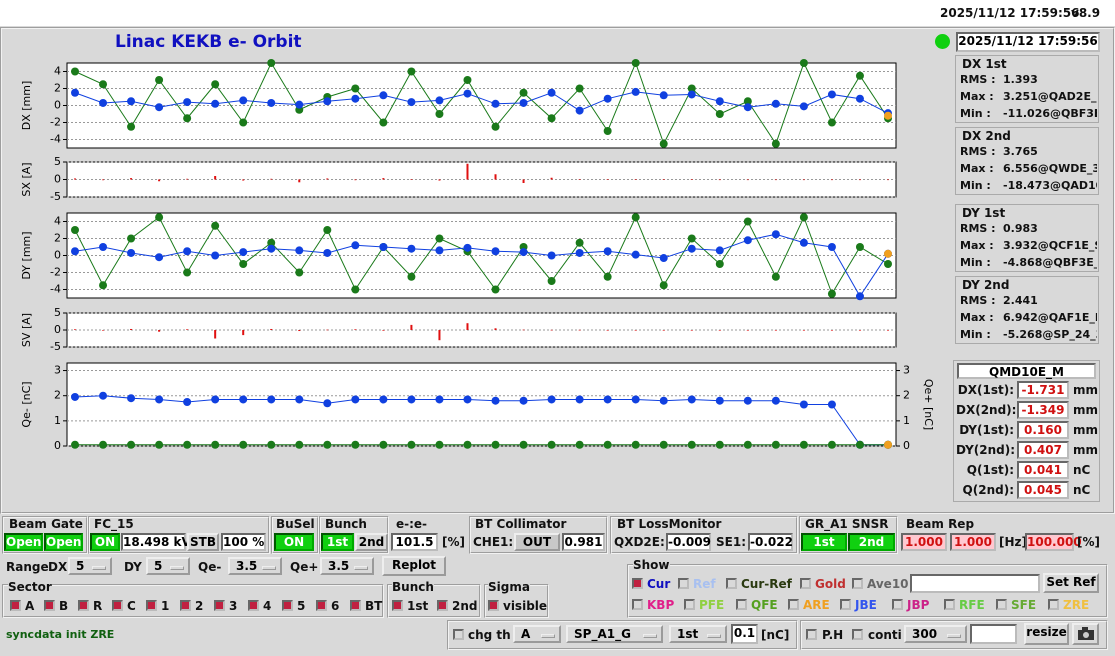 This screenshot has height=656, width=1115. I want to click on button: Set Ref, so click(1071, 583).